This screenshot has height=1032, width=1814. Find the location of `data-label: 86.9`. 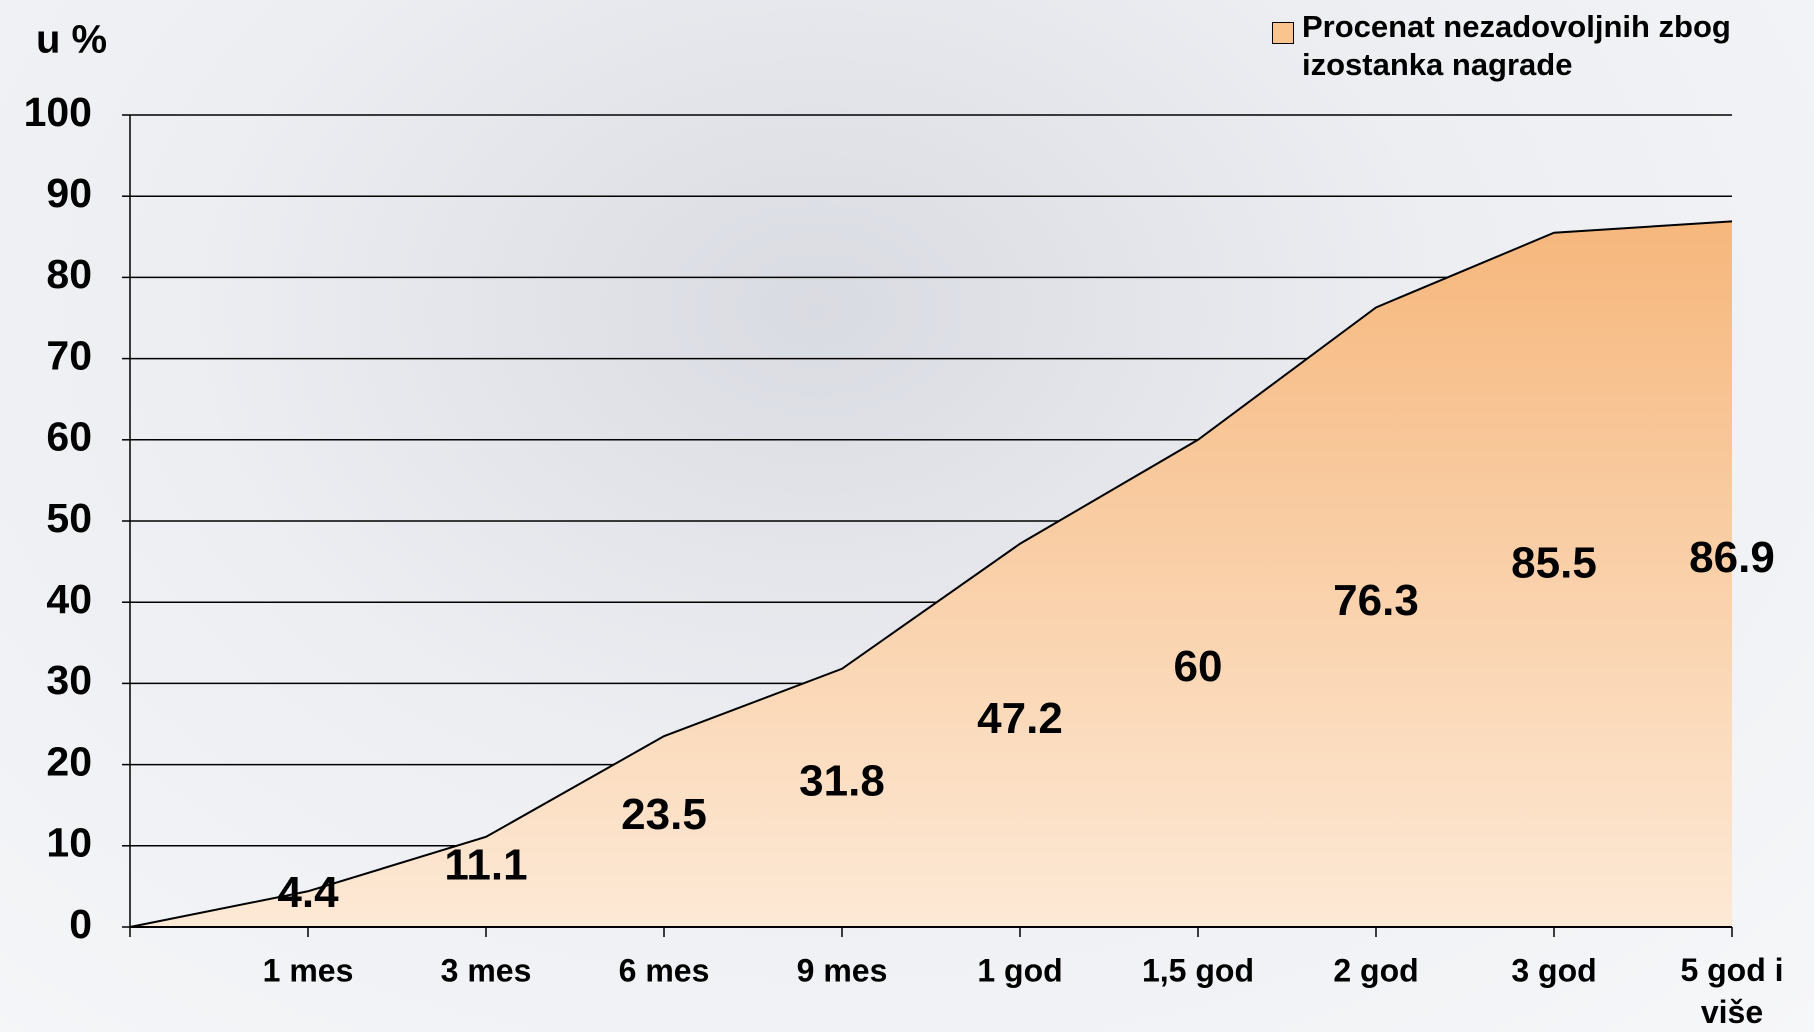

data-label: 86.9 is located at coordinates (1732, 557).